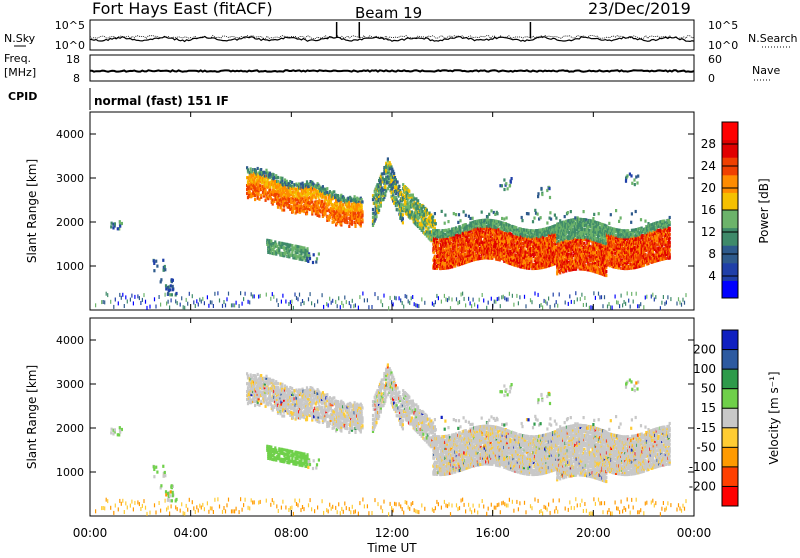 This screenshot has height=558, width=800. I want to click on freq-label-1: Freq., so click(17, 58).